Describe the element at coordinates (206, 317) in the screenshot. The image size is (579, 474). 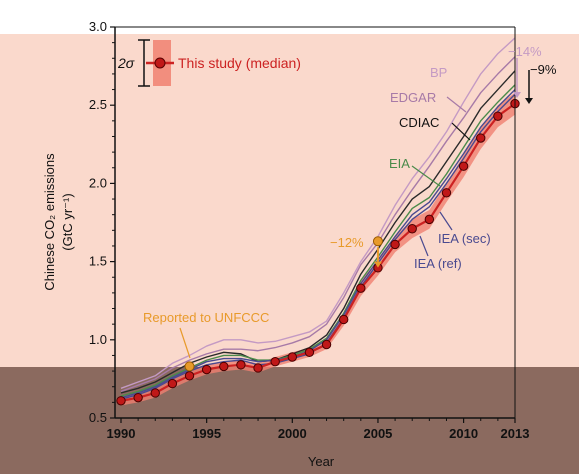
I see `annotation-unfccc: Reported to UNFCCC` at that location.